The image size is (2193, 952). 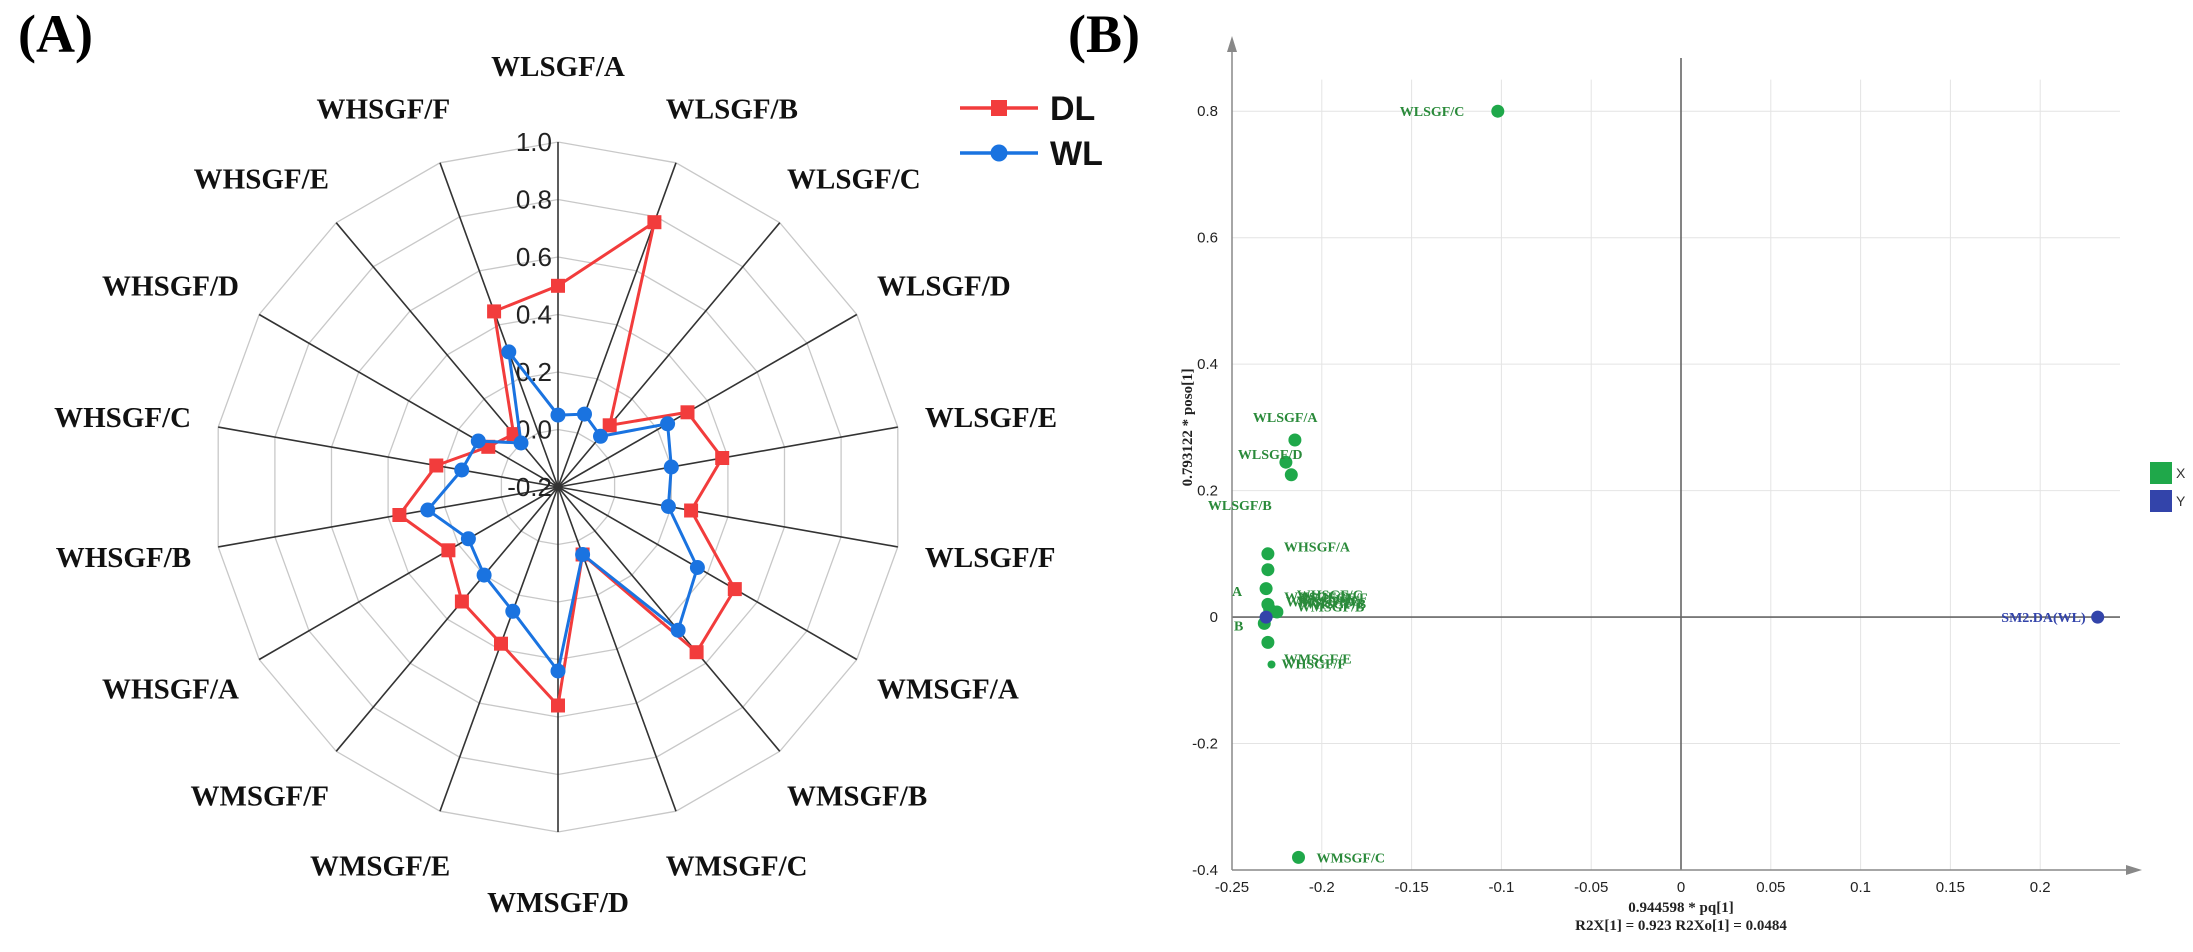 I want to click on scatter-footer: R2X[1] = 0.923 R2Xo[1] = 0.0484, so click(x=1681, y=926).